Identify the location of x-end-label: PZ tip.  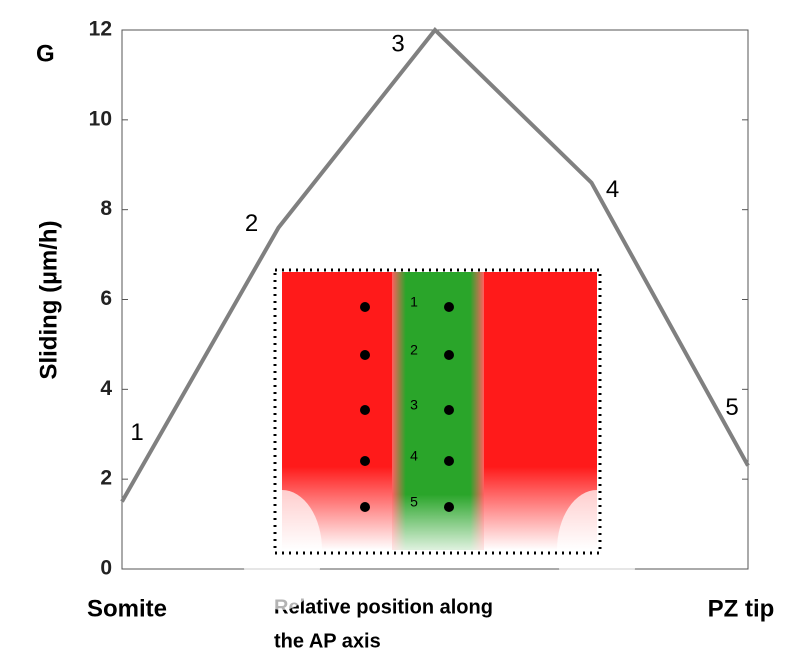
(741, 608).